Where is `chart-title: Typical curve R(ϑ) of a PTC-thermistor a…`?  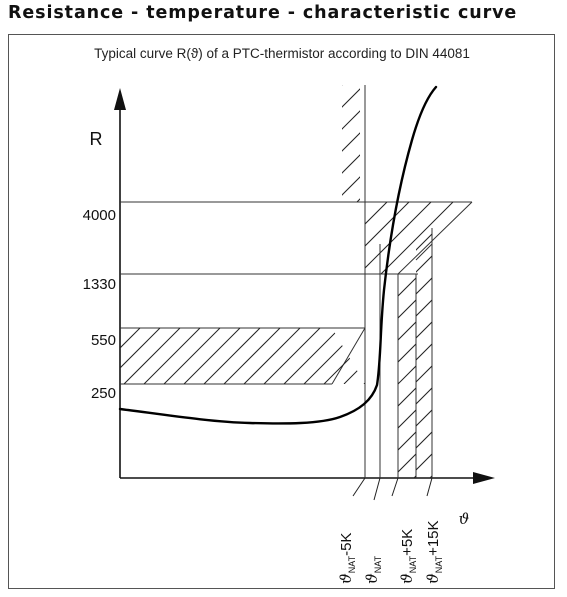 chart-title: Typical curve R(ϑ) of a PTC-thermistor a… is located at coordinates (282, 53).